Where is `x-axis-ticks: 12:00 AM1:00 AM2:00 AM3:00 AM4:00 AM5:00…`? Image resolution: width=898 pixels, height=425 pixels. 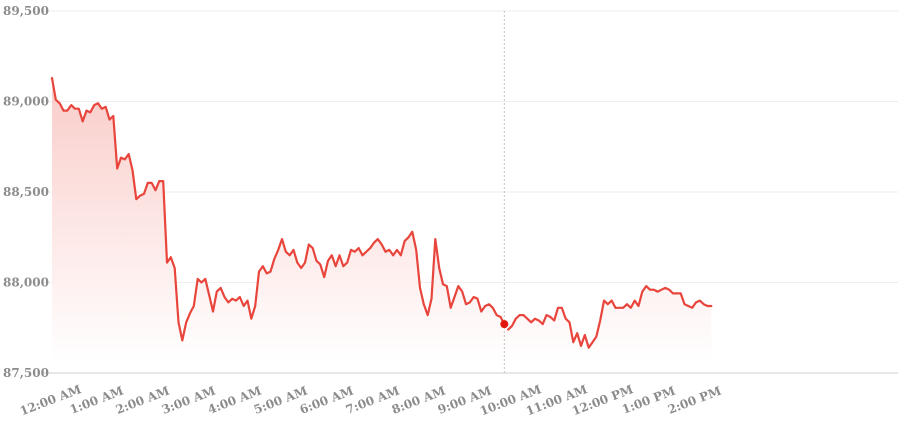 x-axis-ticks: 12:00 AM1:00 AM2:00 AM3:00 AM4:00 AM5:00… is located at coordinates (370, 400).